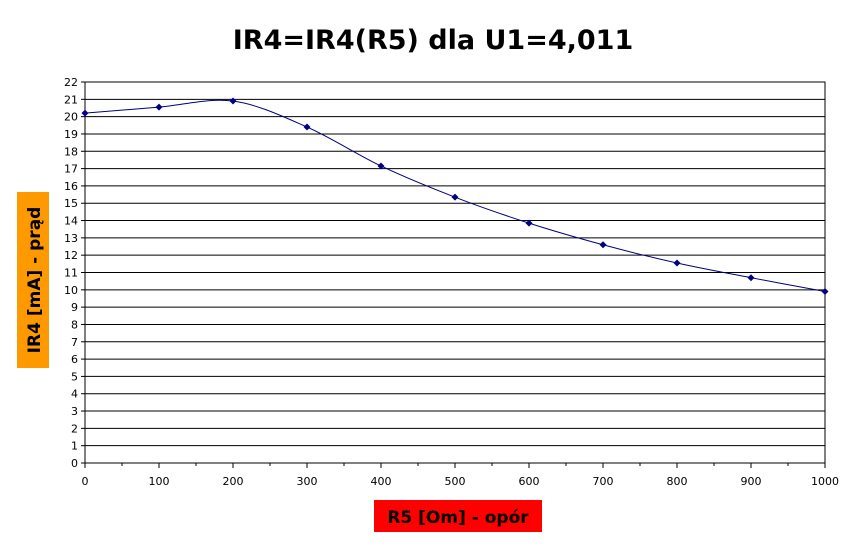 Image resolution: width=866 pixels, height=548 pixels. What do you see at coordinates (71, 82) in the screenshot?
I see `y-tick-label: 22` at bounding box center [71, 82].